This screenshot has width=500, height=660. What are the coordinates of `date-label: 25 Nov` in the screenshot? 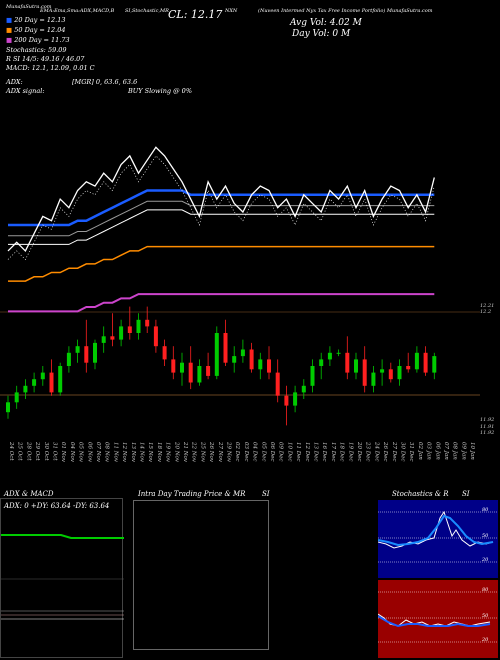 It's located at (202, 452).